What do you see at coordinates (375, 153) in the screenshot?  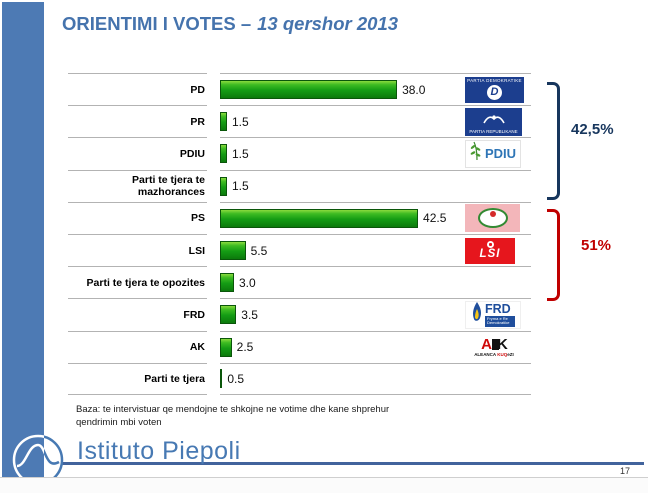 I see `row-plot-area: 1.5 PDIU` at bounding box center [375, 153].